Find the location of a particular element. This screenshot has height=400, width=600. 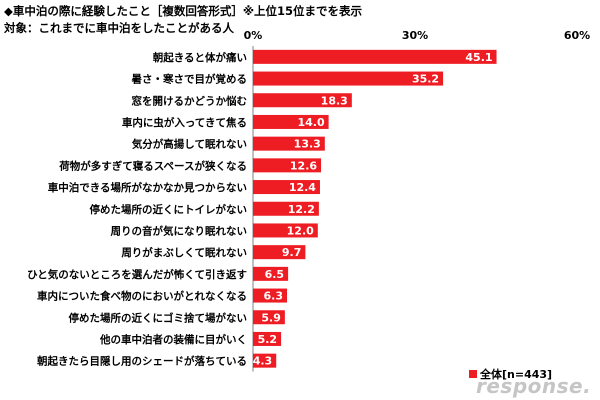

legend: 全体[n=443] is located at coordinates (510, 374).